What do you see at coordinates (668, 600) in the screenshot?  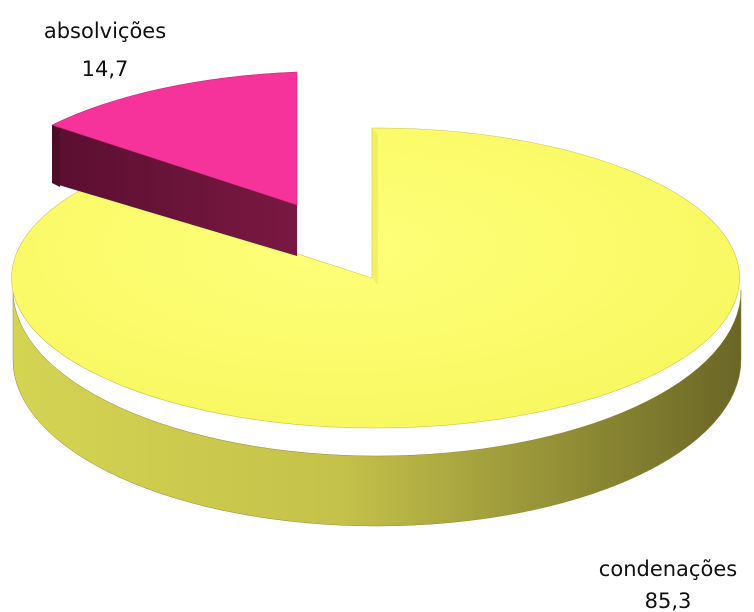 I see `label-condenacoes-value: 85,3` at bounding box center [668, 600].